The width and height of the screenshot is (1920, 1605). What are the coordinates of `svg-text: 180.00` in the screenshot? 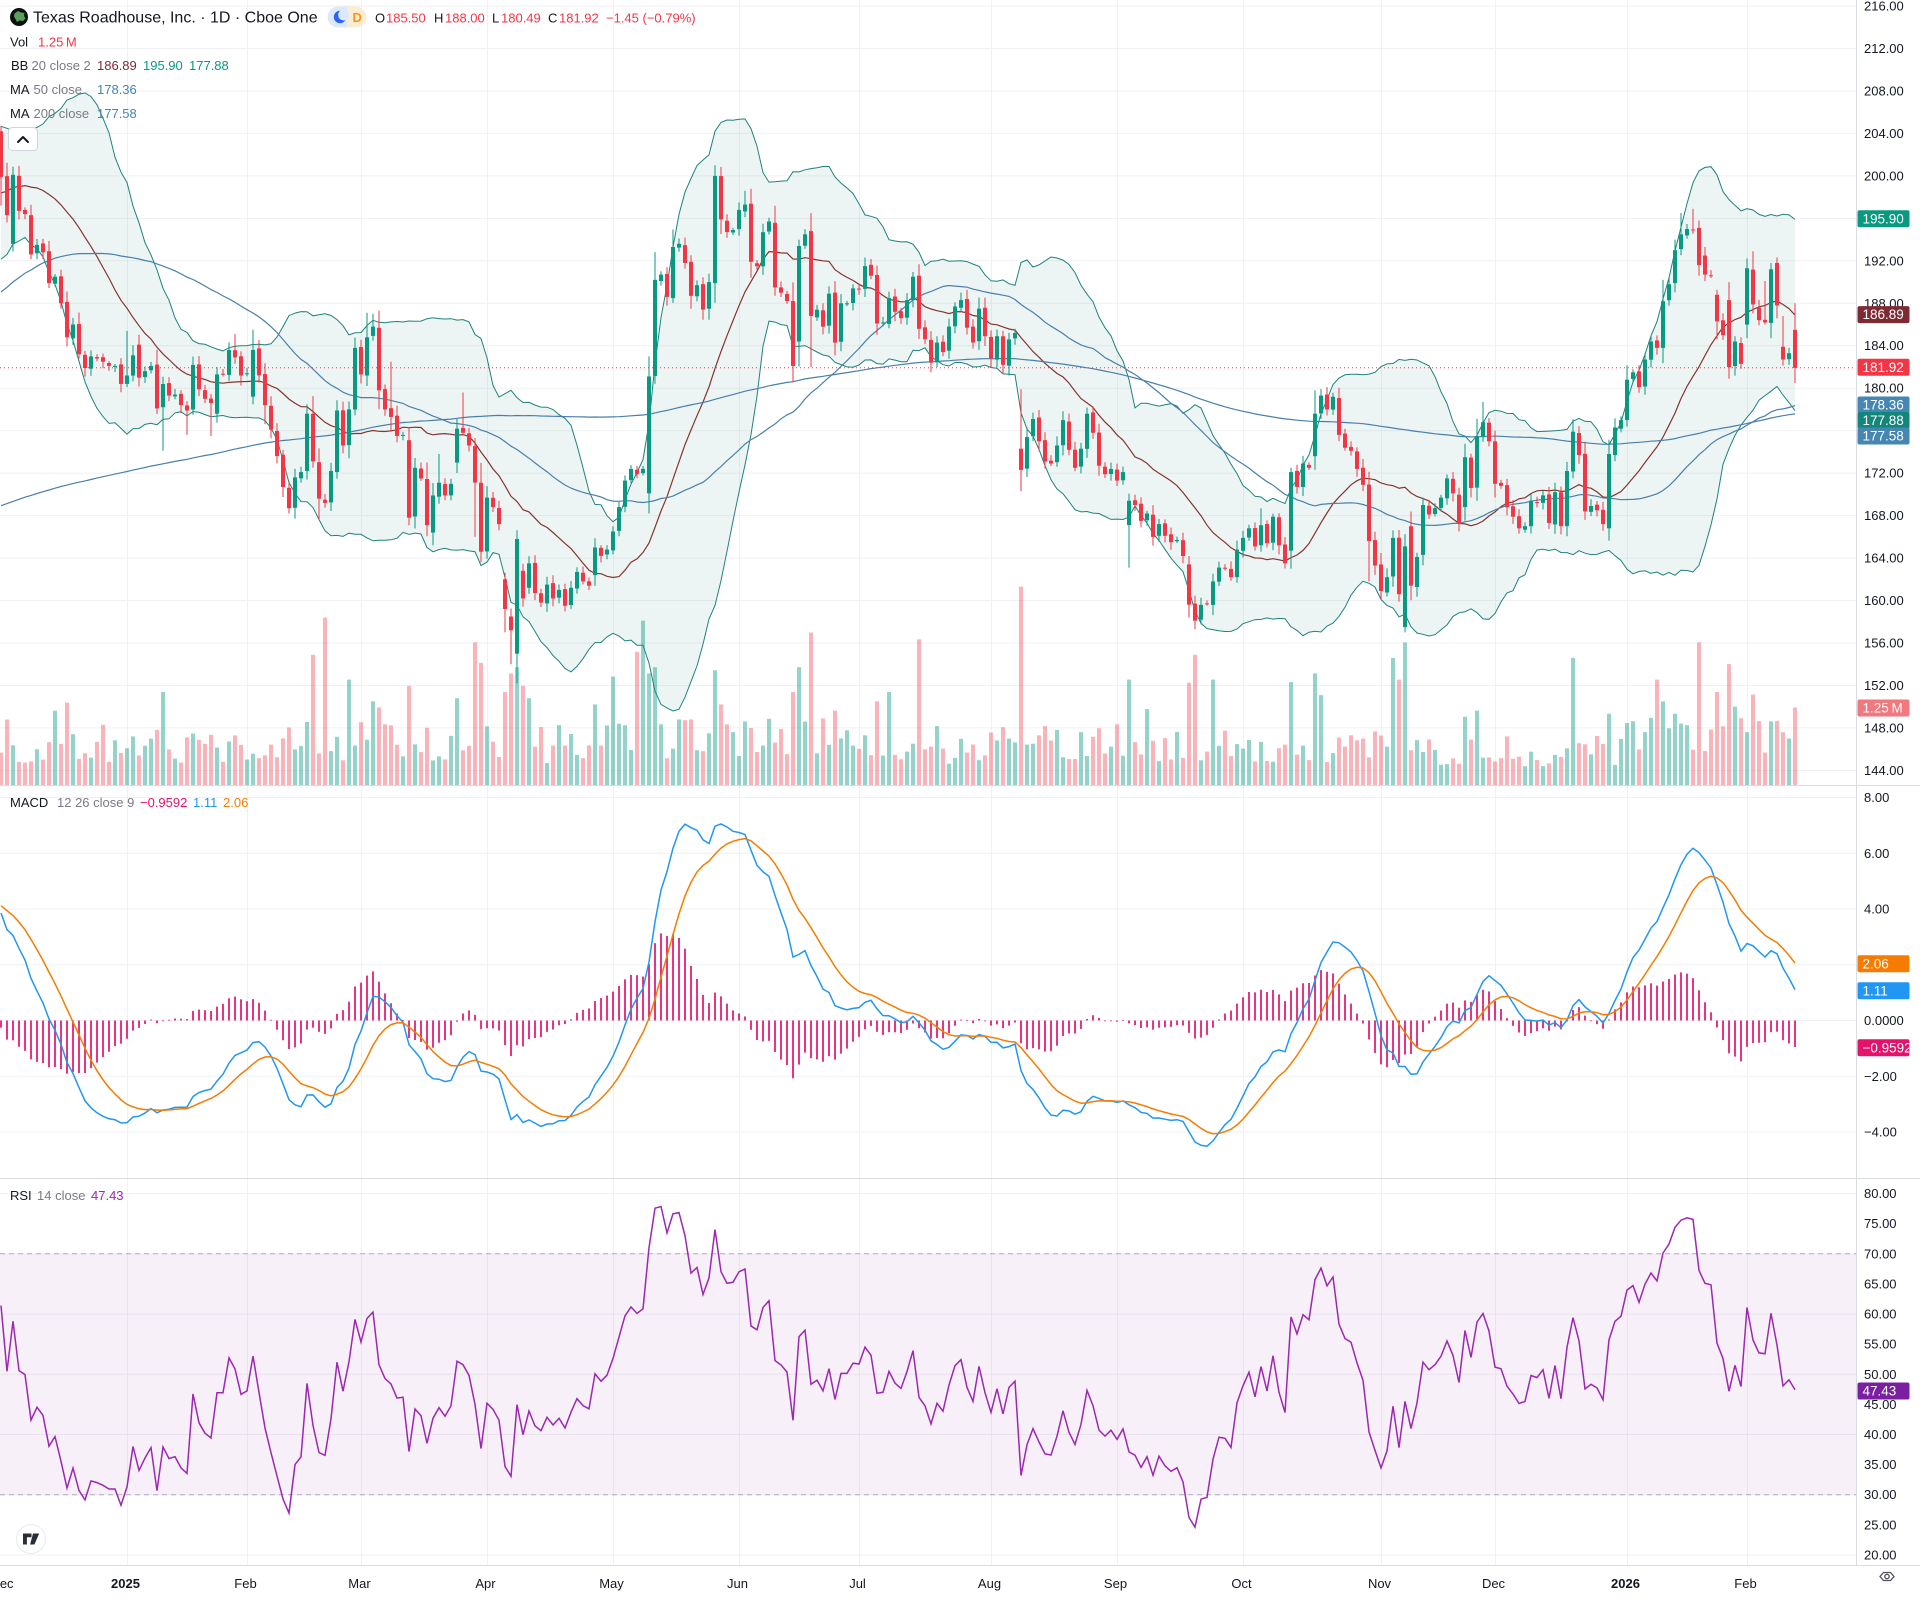 It's located at (1884, 388).